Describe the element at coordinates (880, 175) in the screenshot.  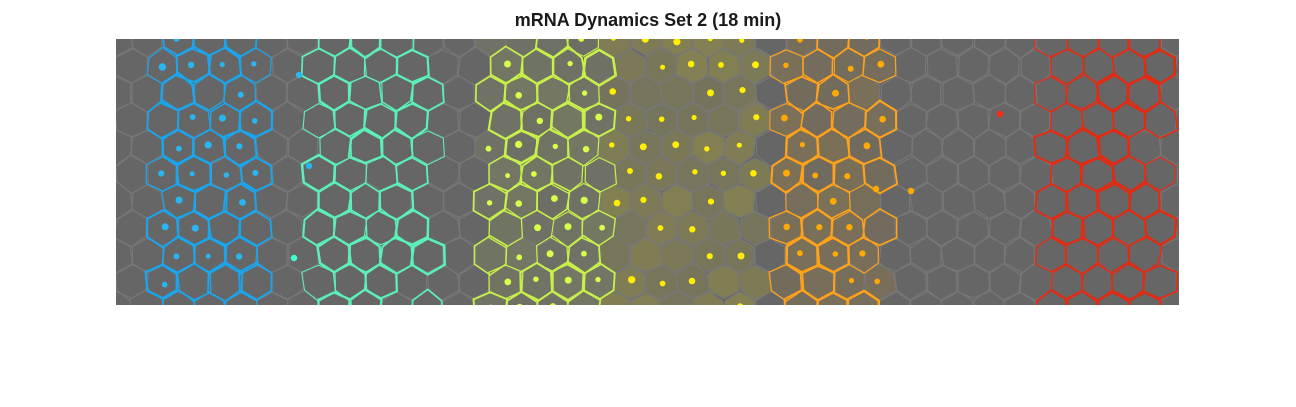
I see `orange-stripe-cell-outline` at that location.